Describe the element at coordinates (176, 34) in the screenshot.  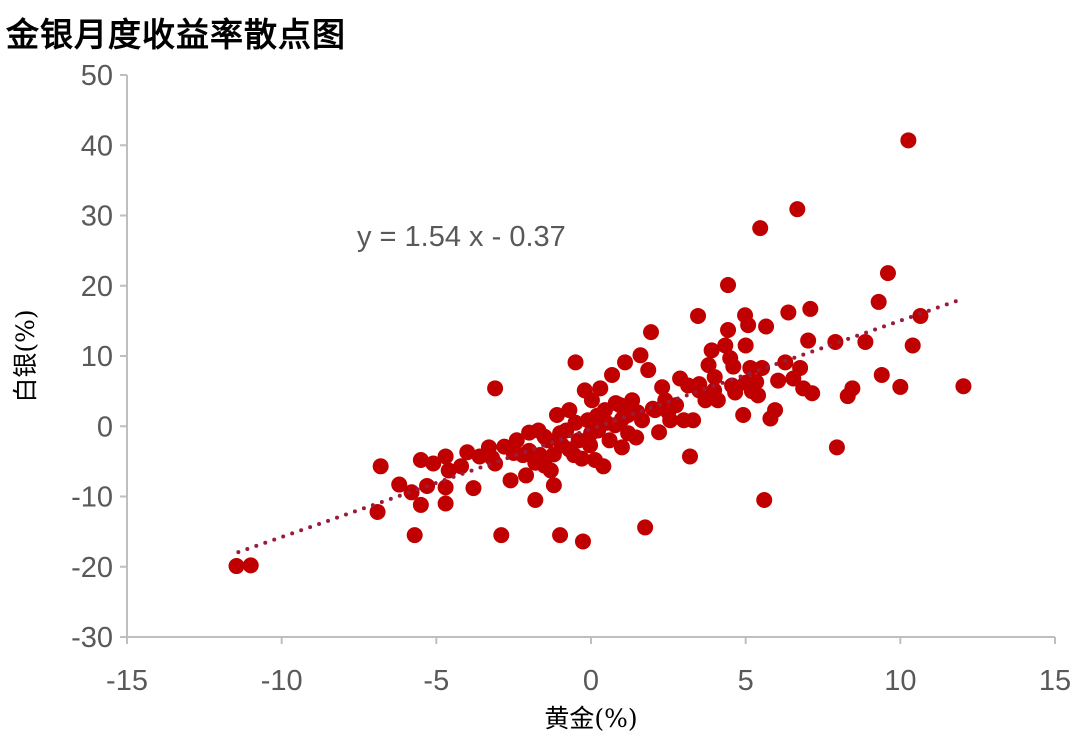
I see `chart-title: 金银月度收益率散点图` at that location.